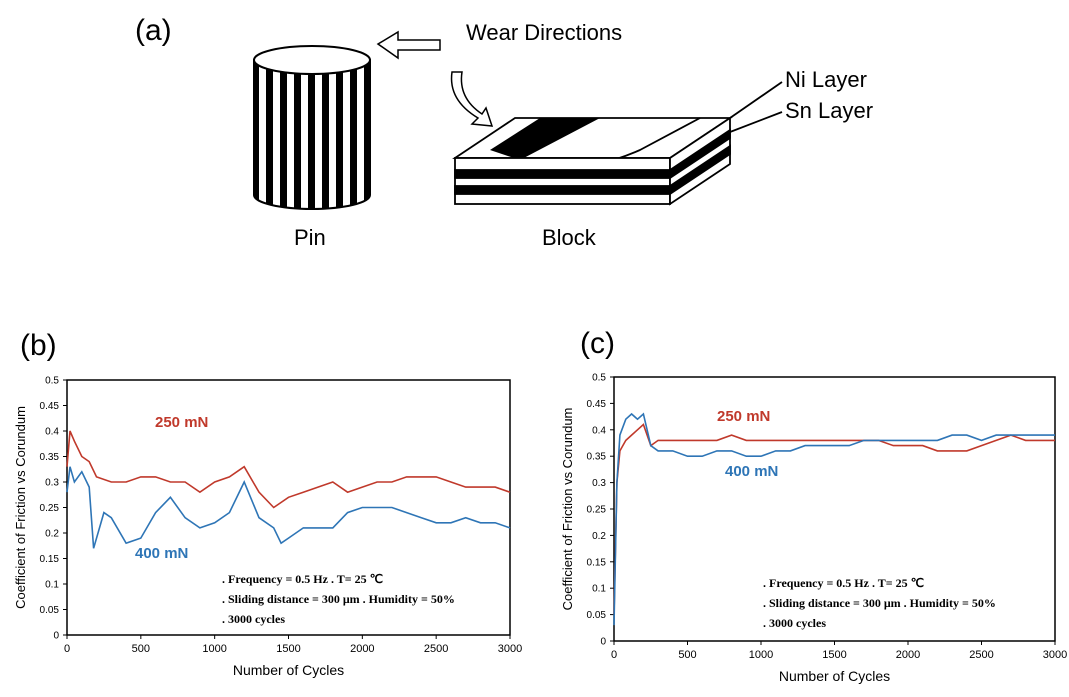 Image resolution: width=1069 pixels, height=697 pixels. Describe the element at coordinates (408, 45) in the screenshot. I see `arrow-left-icon` at that location.